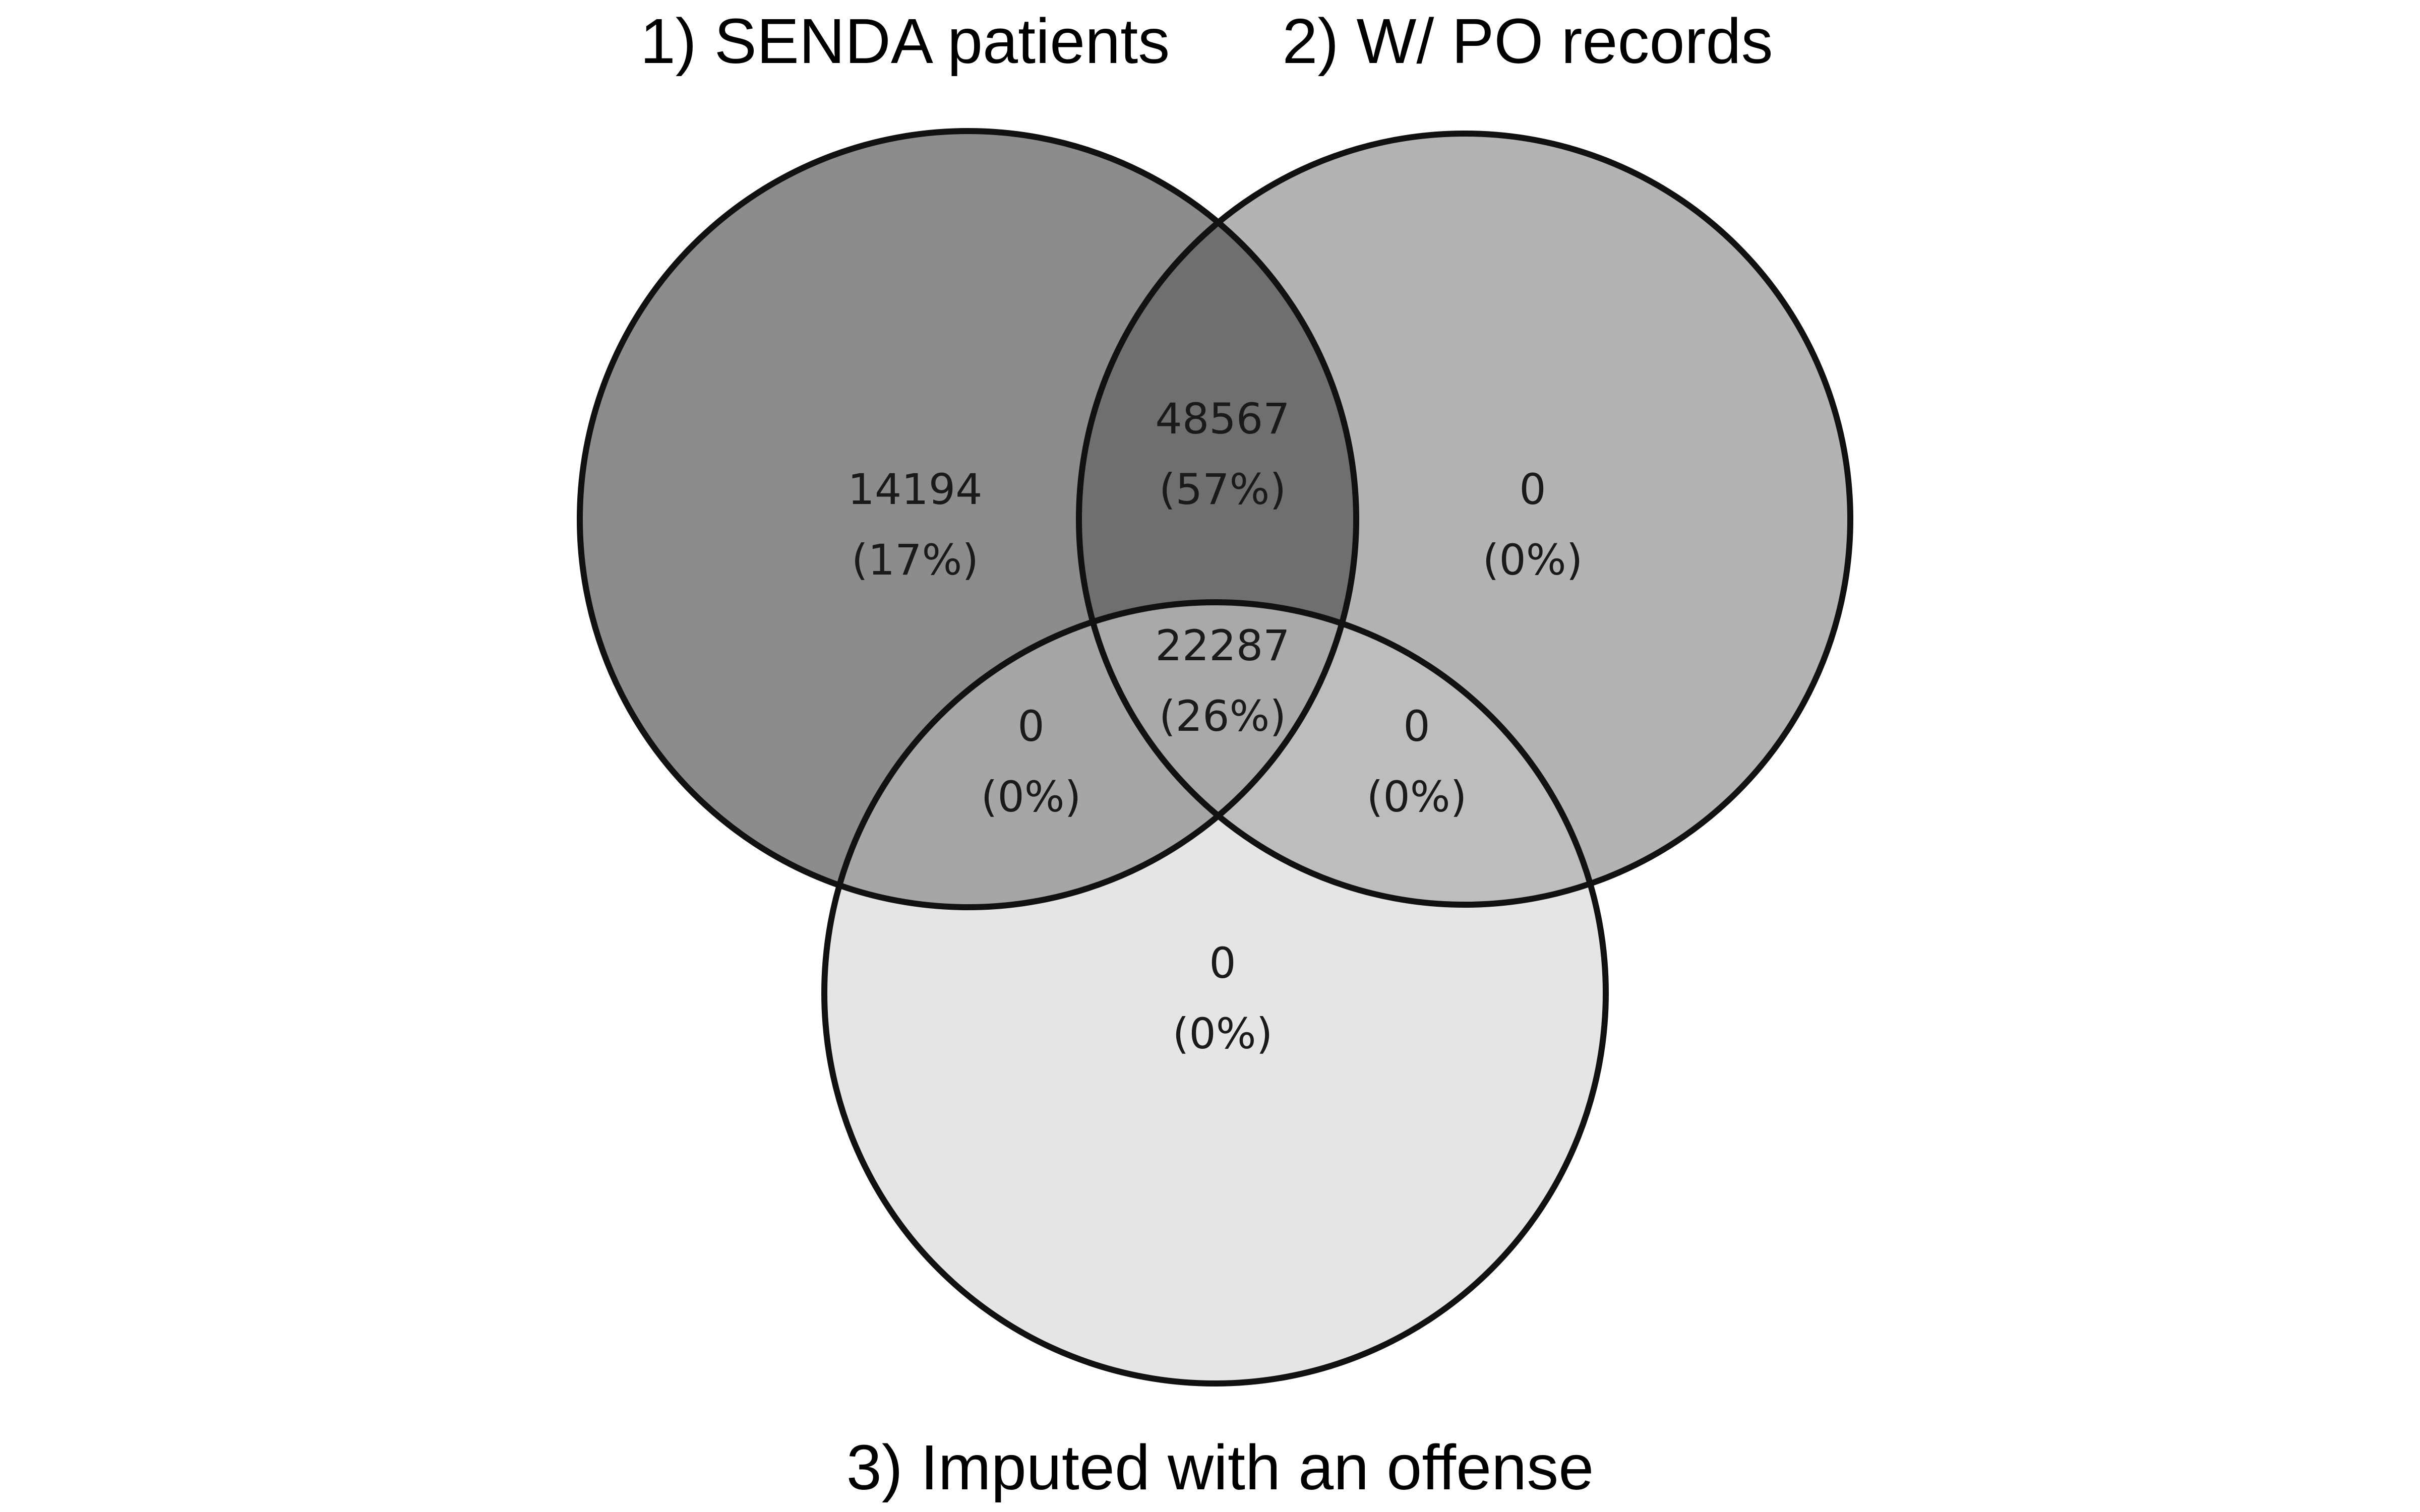 The height and width of the screenshot is (1512, 2420). I want to click on region-percent-r-13: (0%), so click(1031, 797).